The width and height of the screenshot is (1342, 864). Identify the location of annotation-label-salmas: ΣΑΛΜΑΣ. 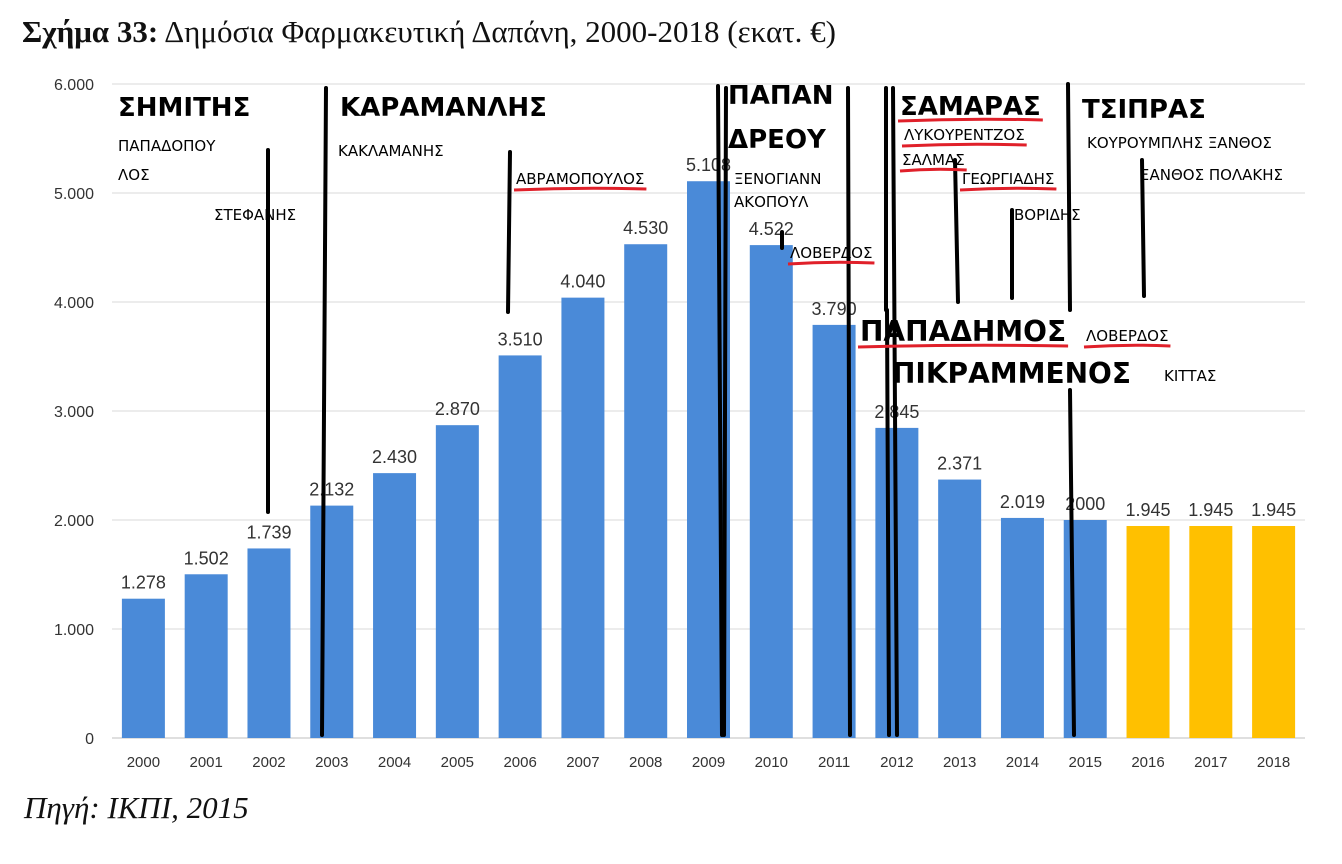
(933, 160).